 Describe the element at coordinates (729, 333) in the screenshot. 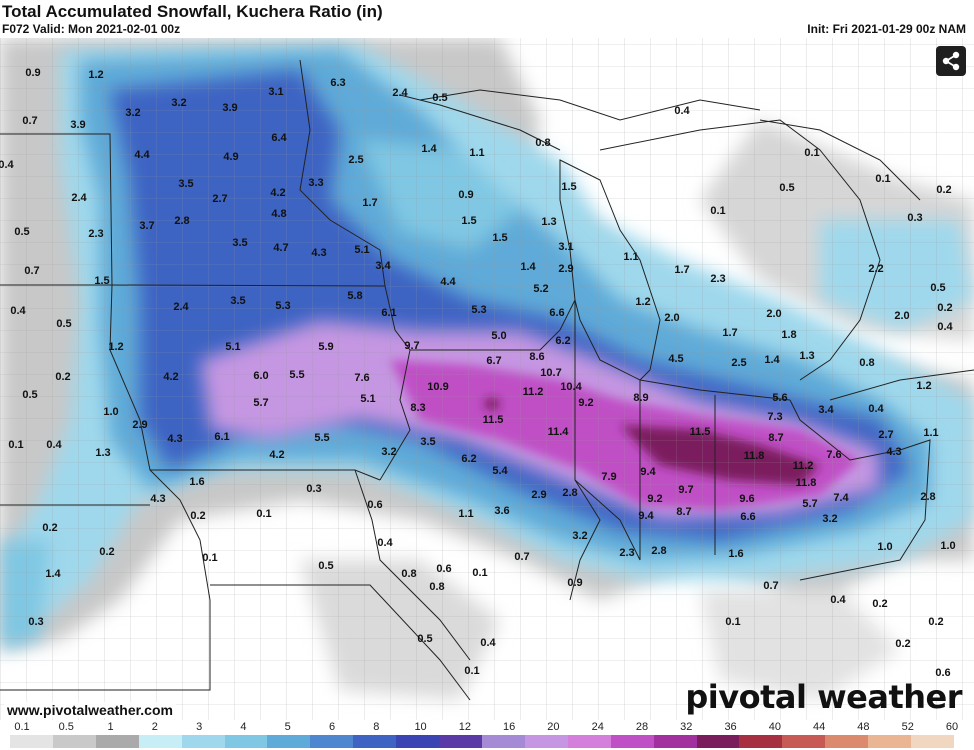

I see `snowfall-value-label: 1.7` at that location.